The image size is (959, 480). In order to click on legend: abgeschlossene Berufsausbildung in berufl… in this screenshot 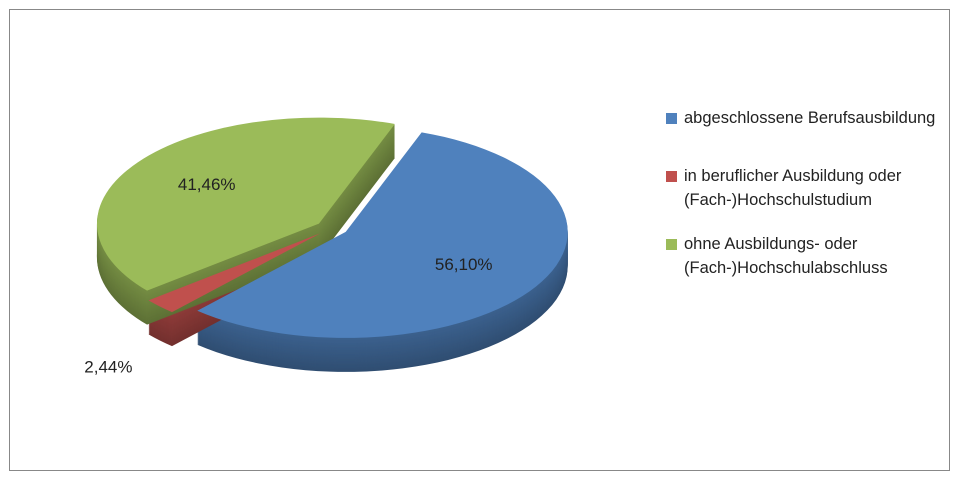, I will do `click(806, 210)`.